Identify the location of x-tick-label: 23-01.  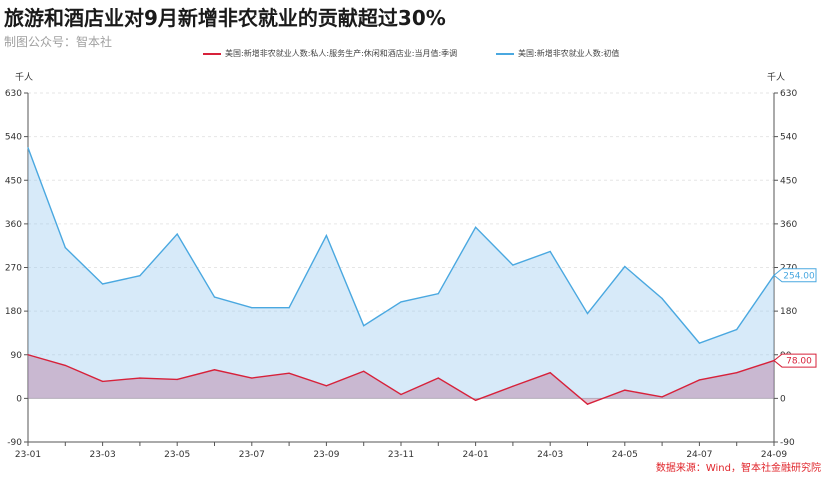
(28, 455).